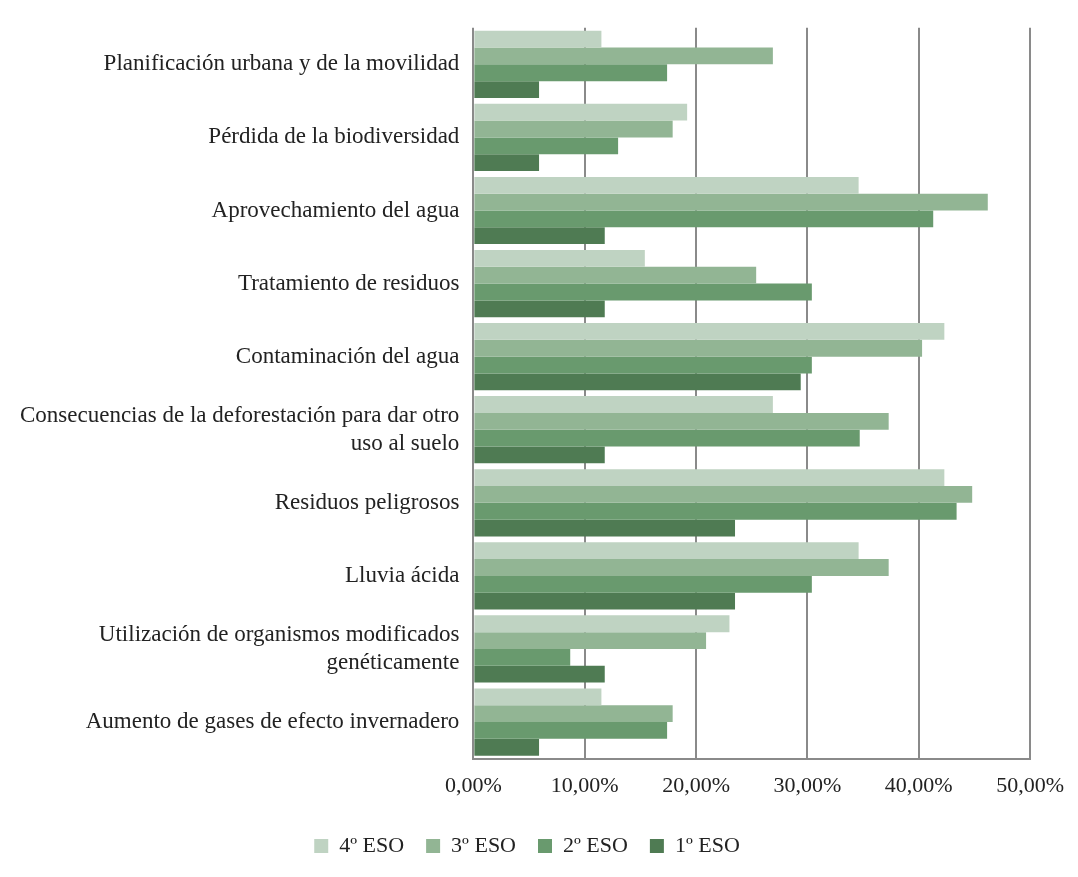  Describe the element at coordinates (240, 428) in the screenshot. I see `y-tick-label: Consecuencias de la deforestación para dar otro uso al suelo` at that location.